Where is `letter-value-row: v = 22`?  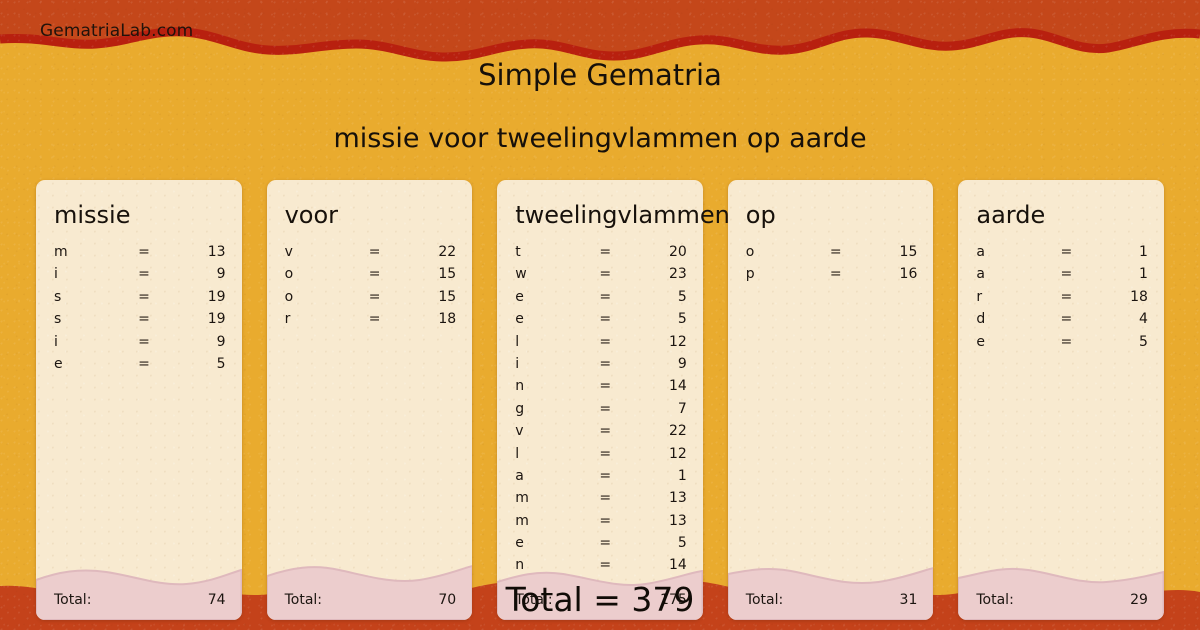 letter-value-row: v = 22 is located at coordinates (371, 255).